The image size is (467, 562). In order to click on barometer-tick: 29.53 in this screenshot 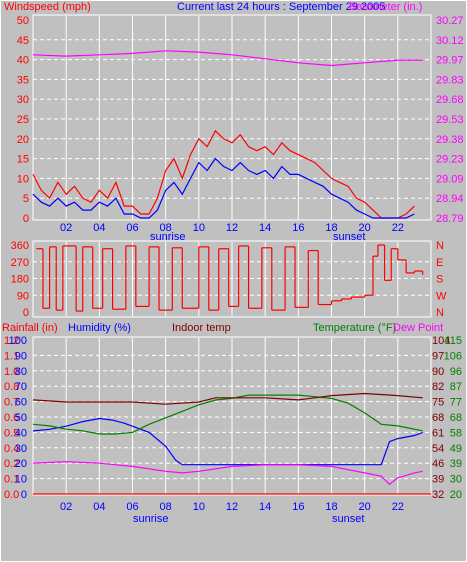, I will do `click(450, 120)`.